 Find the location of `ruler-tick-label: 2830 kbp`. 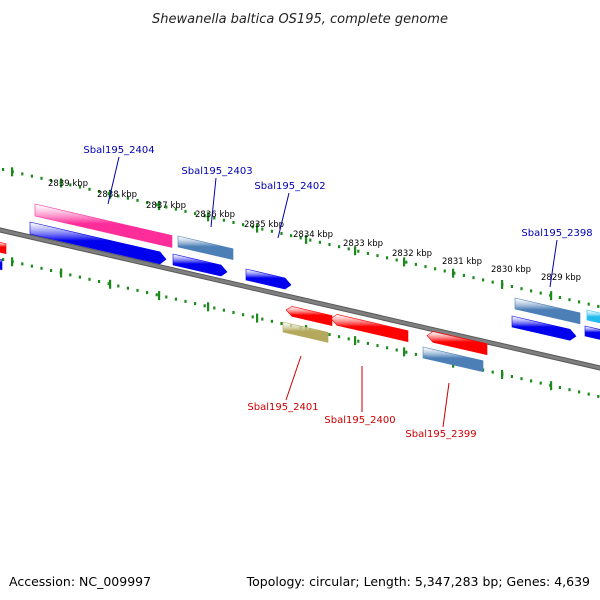

ruler-tick-label: 2830 kbp is located at coordinates (511, 270).